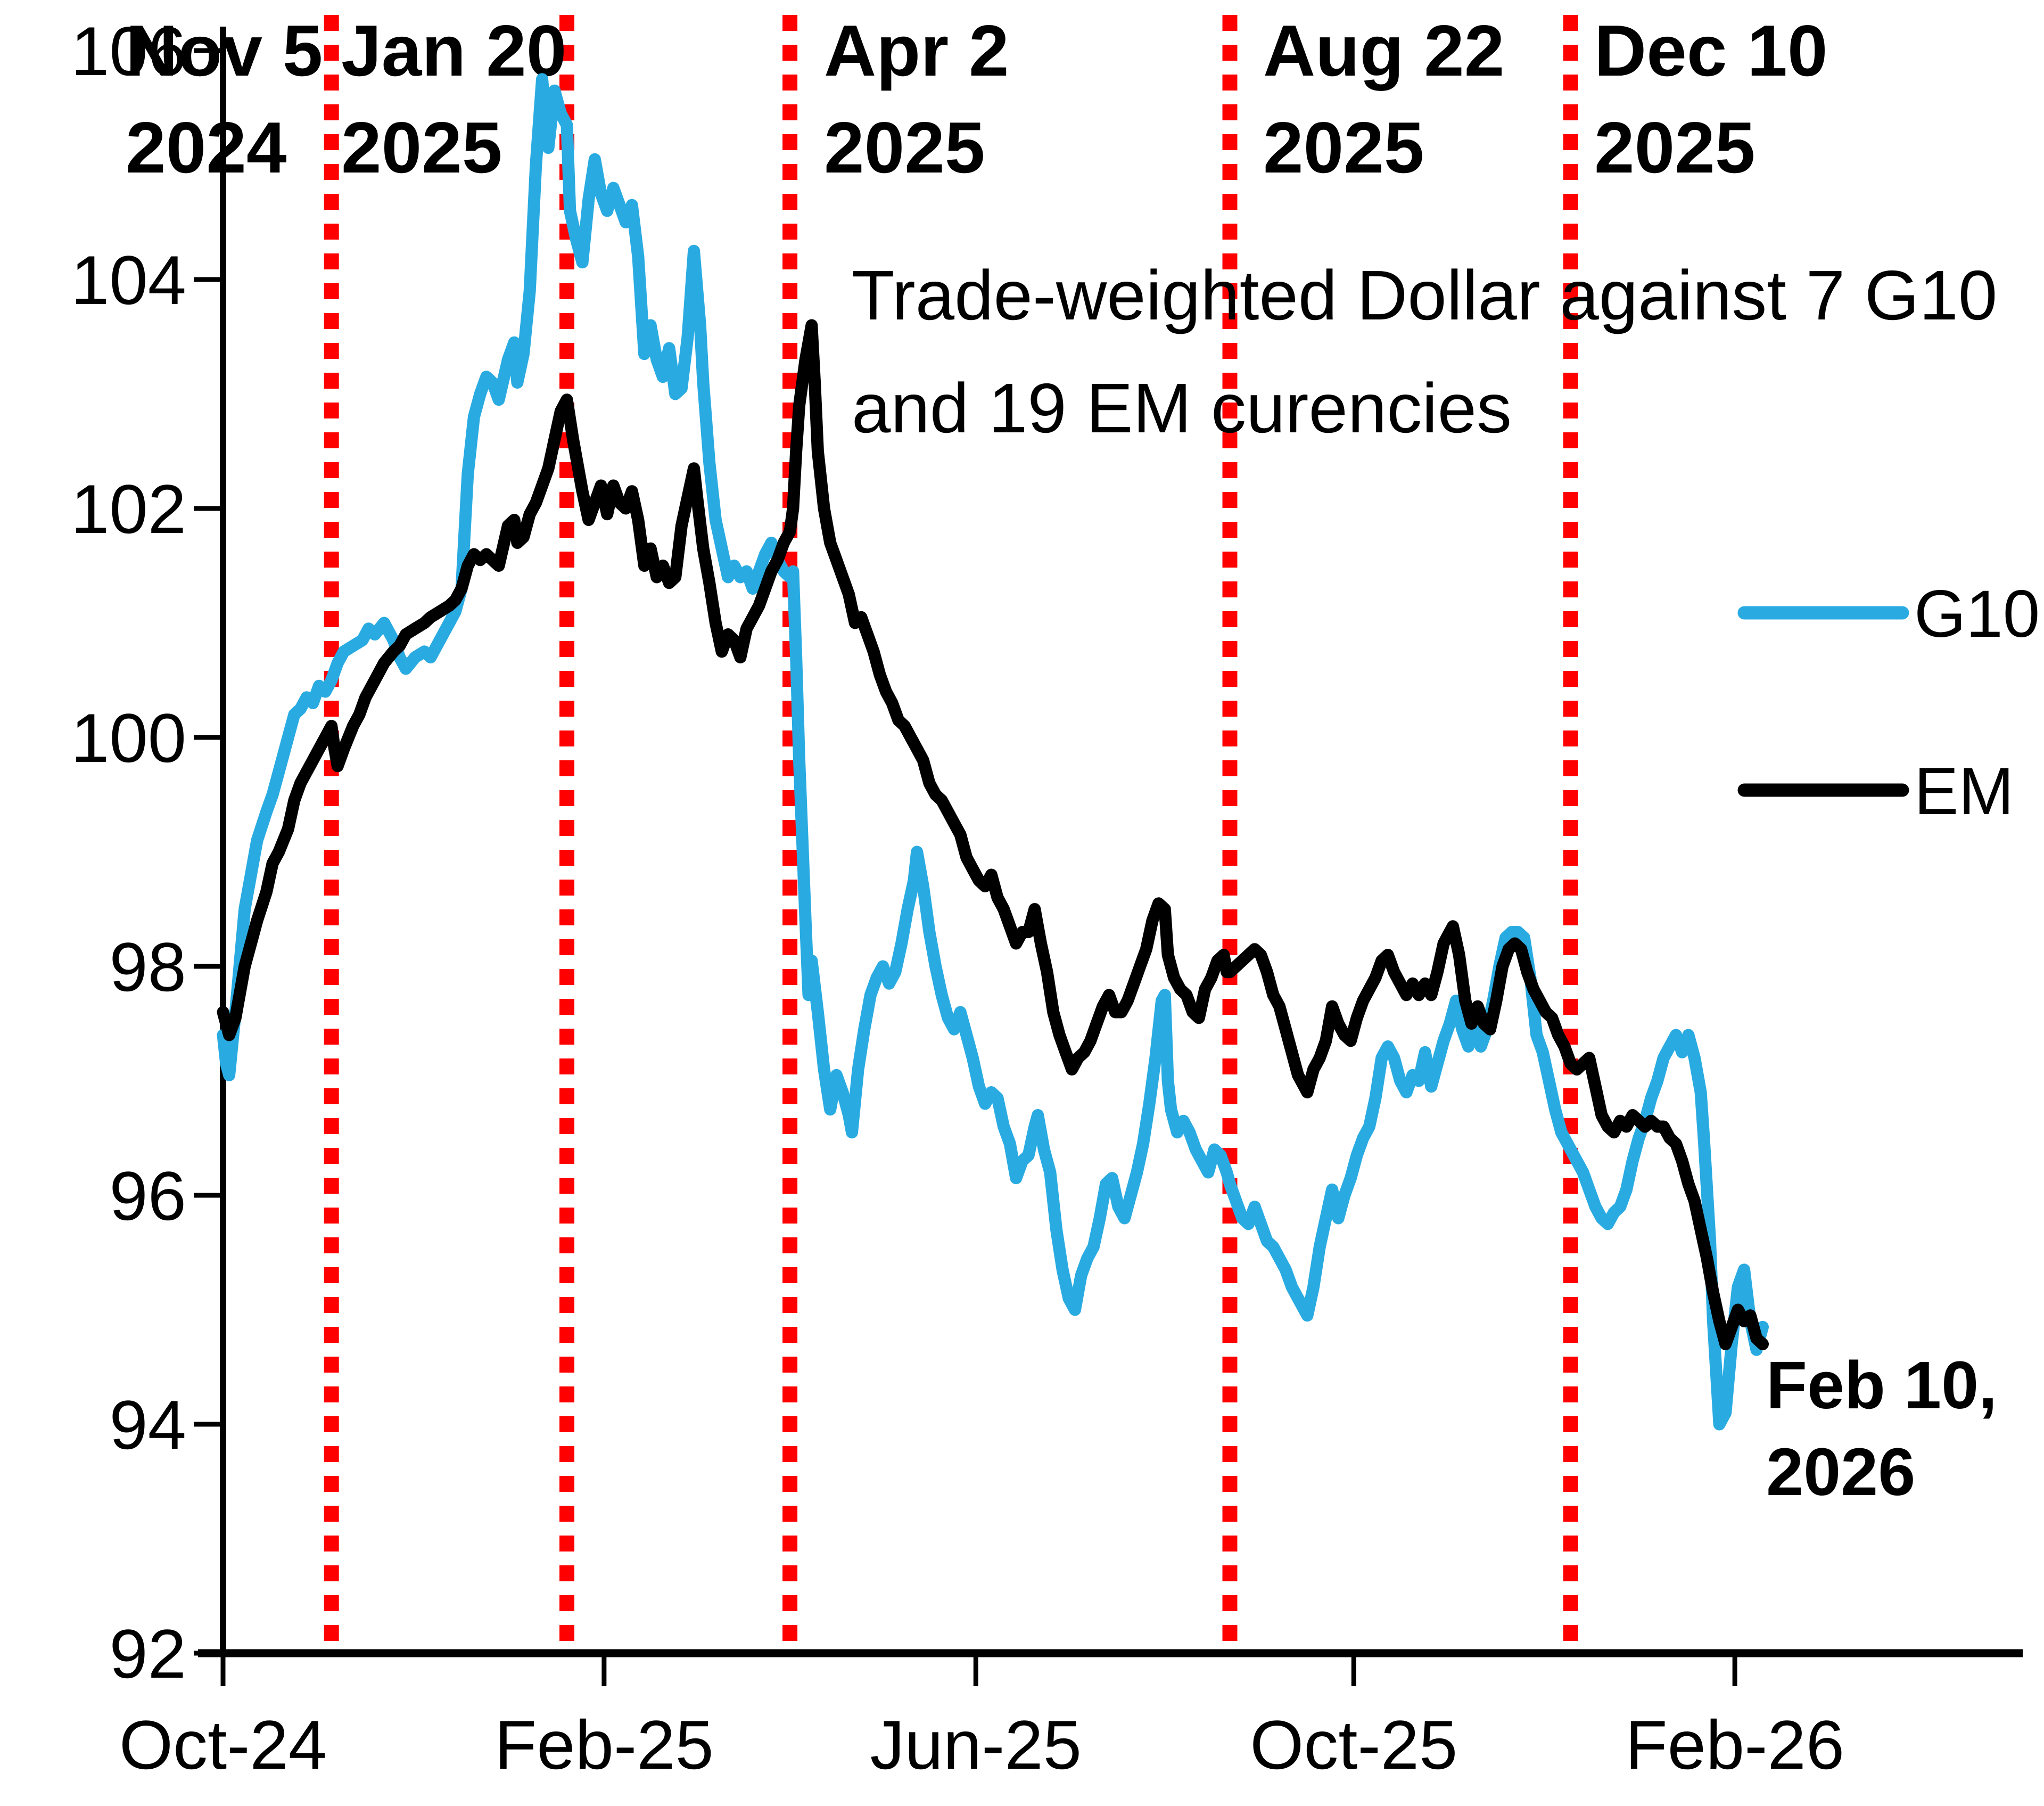 The width and height of the screenshot is (2044, 1806). Describe the element at coordinates (128, 738) in the screenshot. I see `y-tick-label: 100` at that location.